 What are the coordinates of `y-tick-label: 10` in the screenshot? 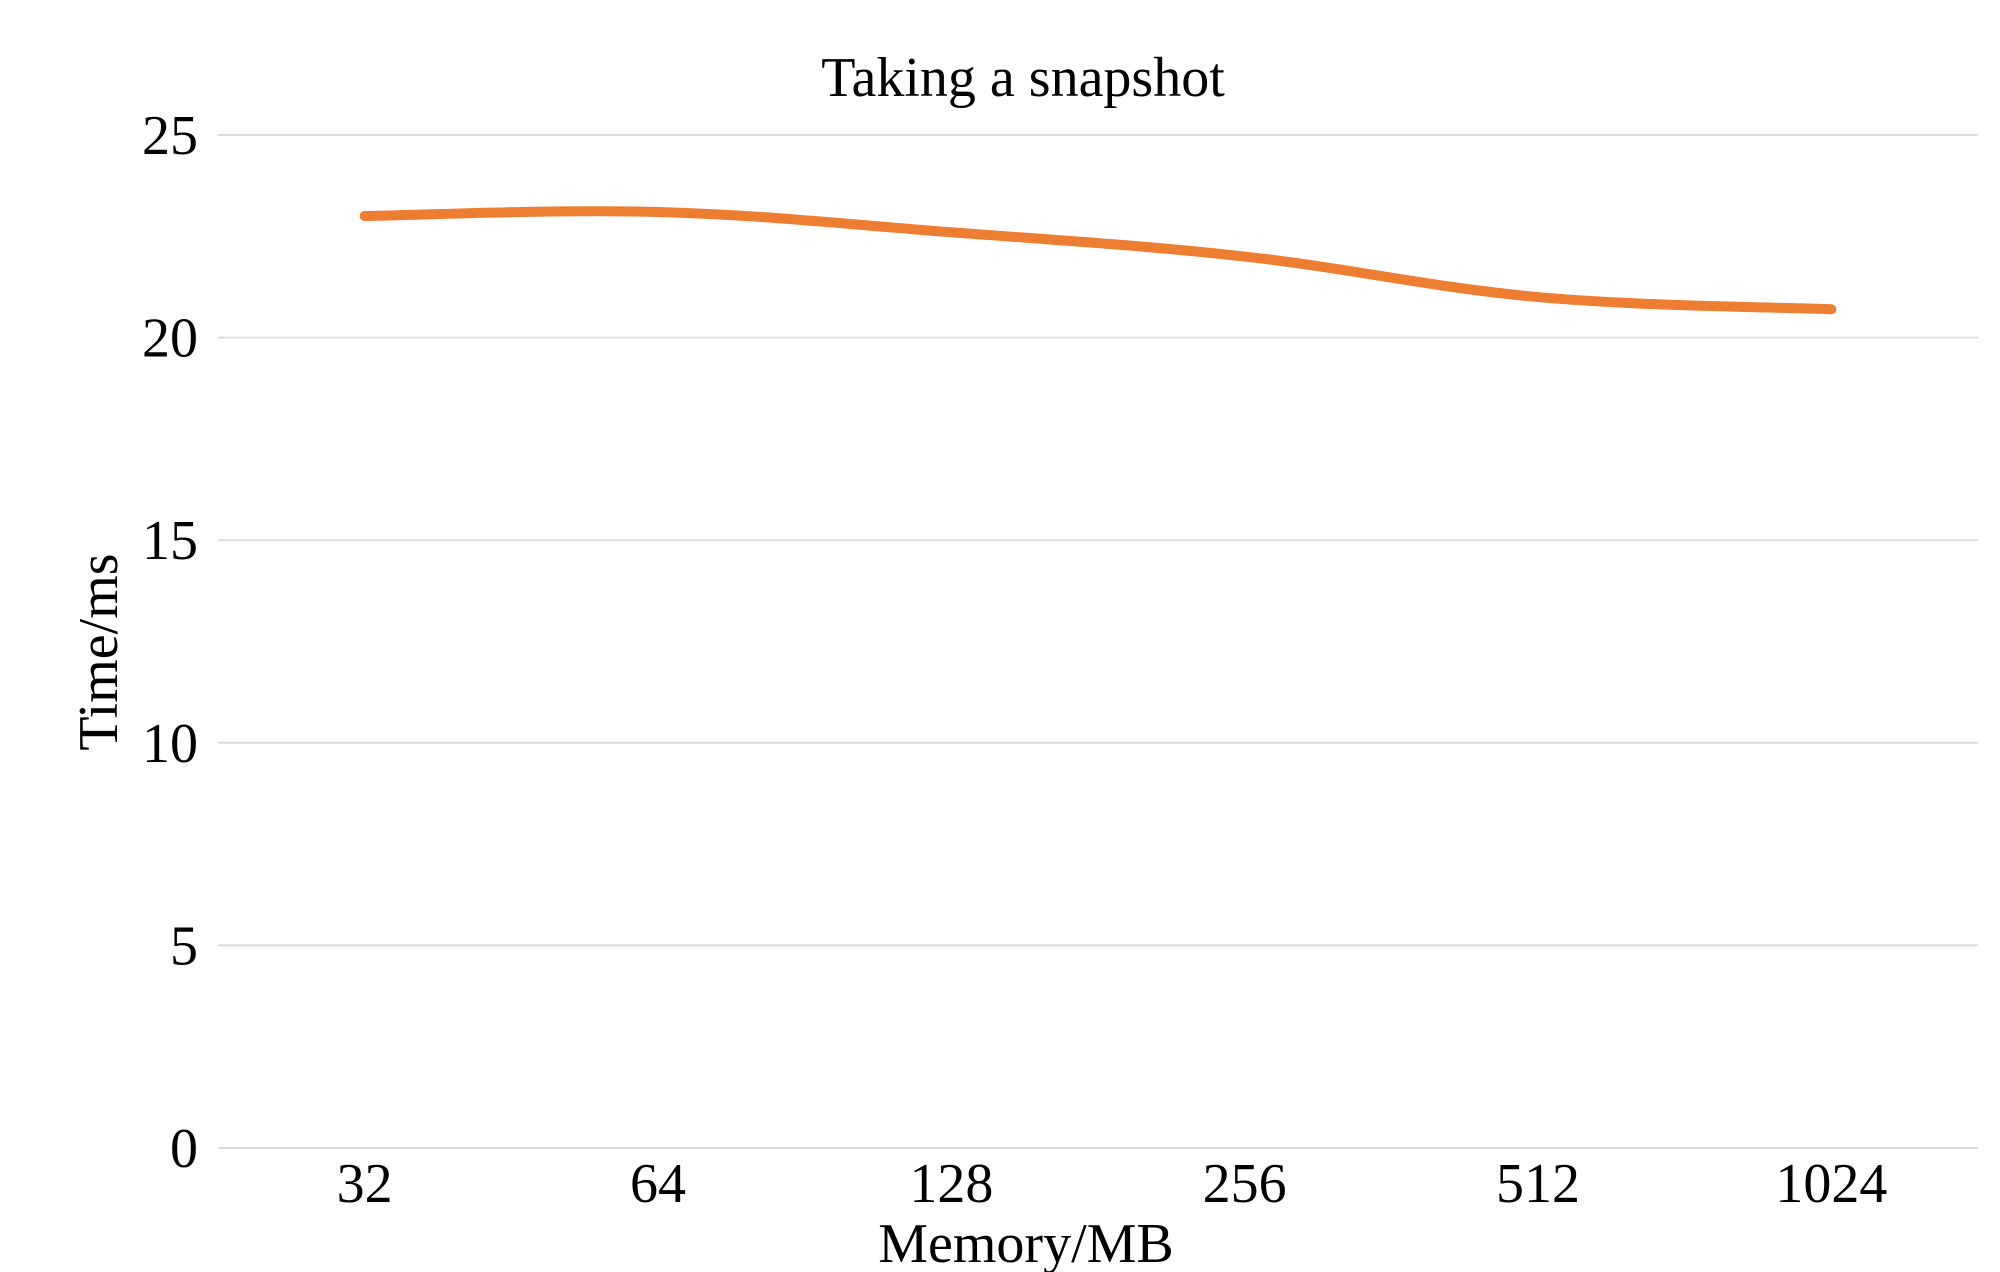 It's located at (170, 744).